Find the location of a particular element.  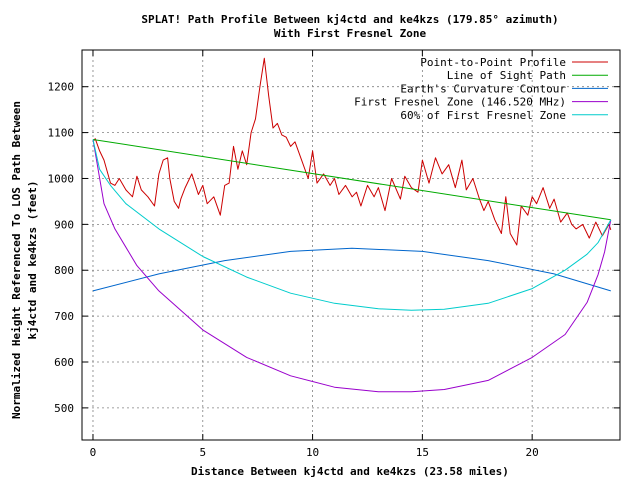

x-tick-label: 0 is located at coordinates (93, 452).